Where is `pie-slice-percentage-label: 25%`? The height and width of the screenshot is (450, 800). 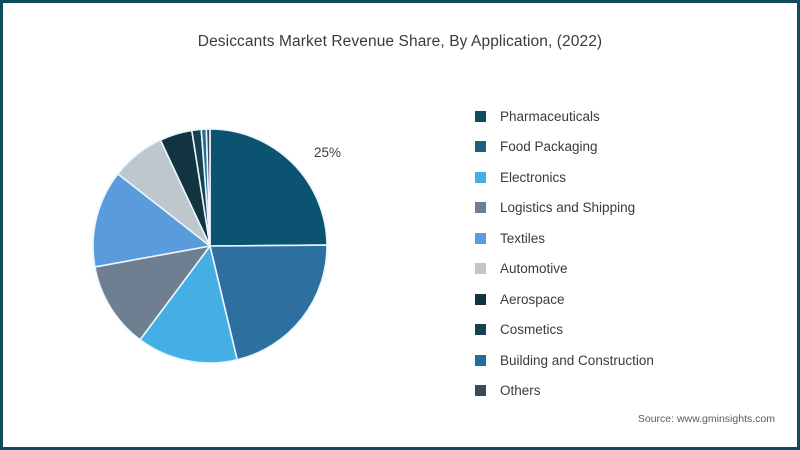 pie-slice-percentage-label: 25% is located at coordinates (328, 152).